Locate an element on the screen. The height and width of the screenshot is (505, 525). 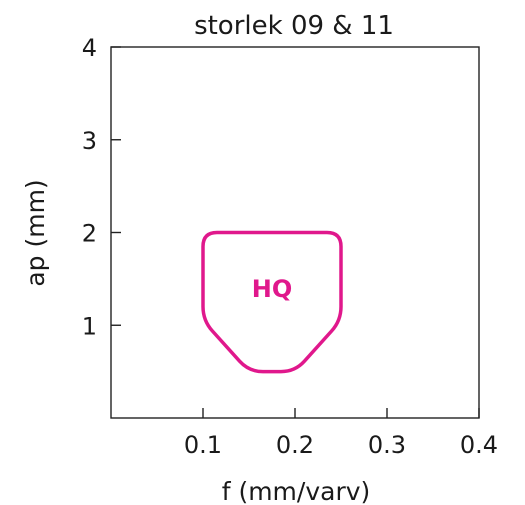
x-tick-label: 0.2 is located at coordinates (295, 445).